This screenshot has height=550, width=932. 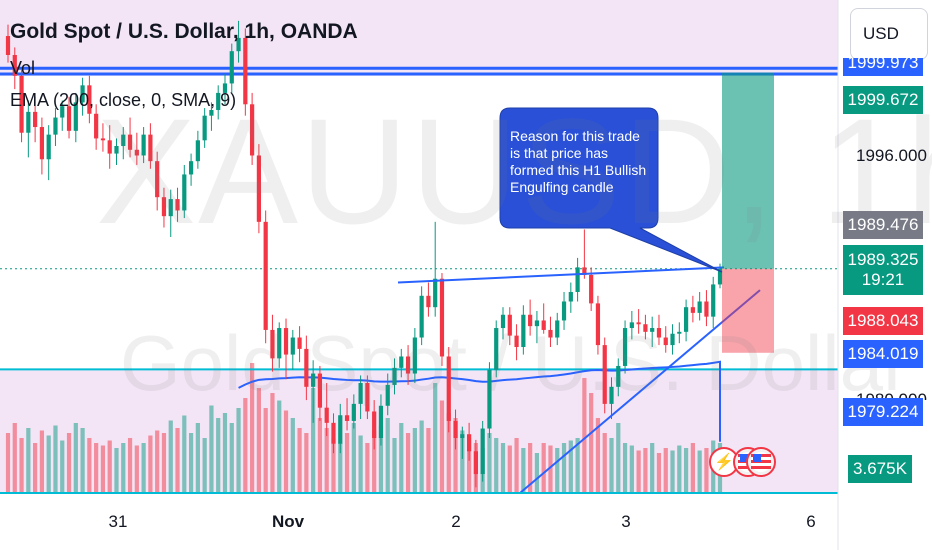 I want to click on last-price-label: 1989.325, so click(x=883, y=259).